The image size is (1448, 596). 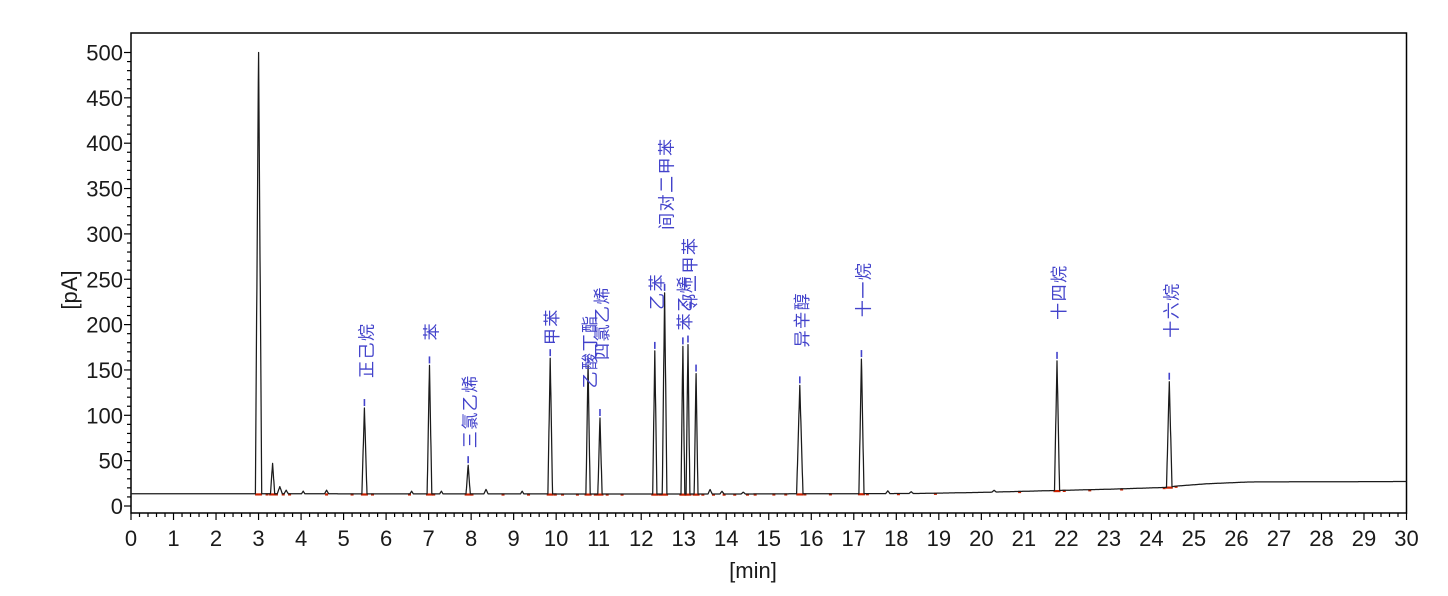 I want to click on x-tick-label: 21, so click(x=1024, y=538).